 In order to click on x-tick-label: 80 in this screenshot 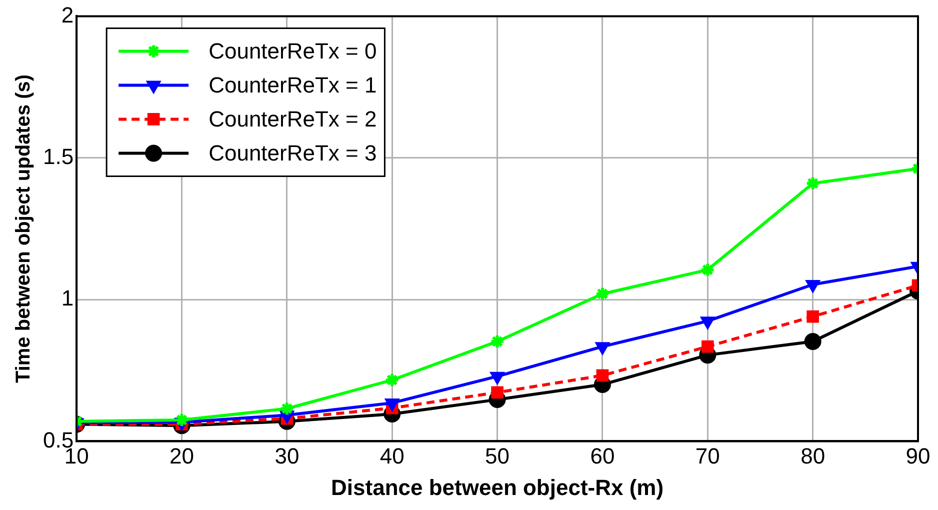, I will do `click(813, 455)`.